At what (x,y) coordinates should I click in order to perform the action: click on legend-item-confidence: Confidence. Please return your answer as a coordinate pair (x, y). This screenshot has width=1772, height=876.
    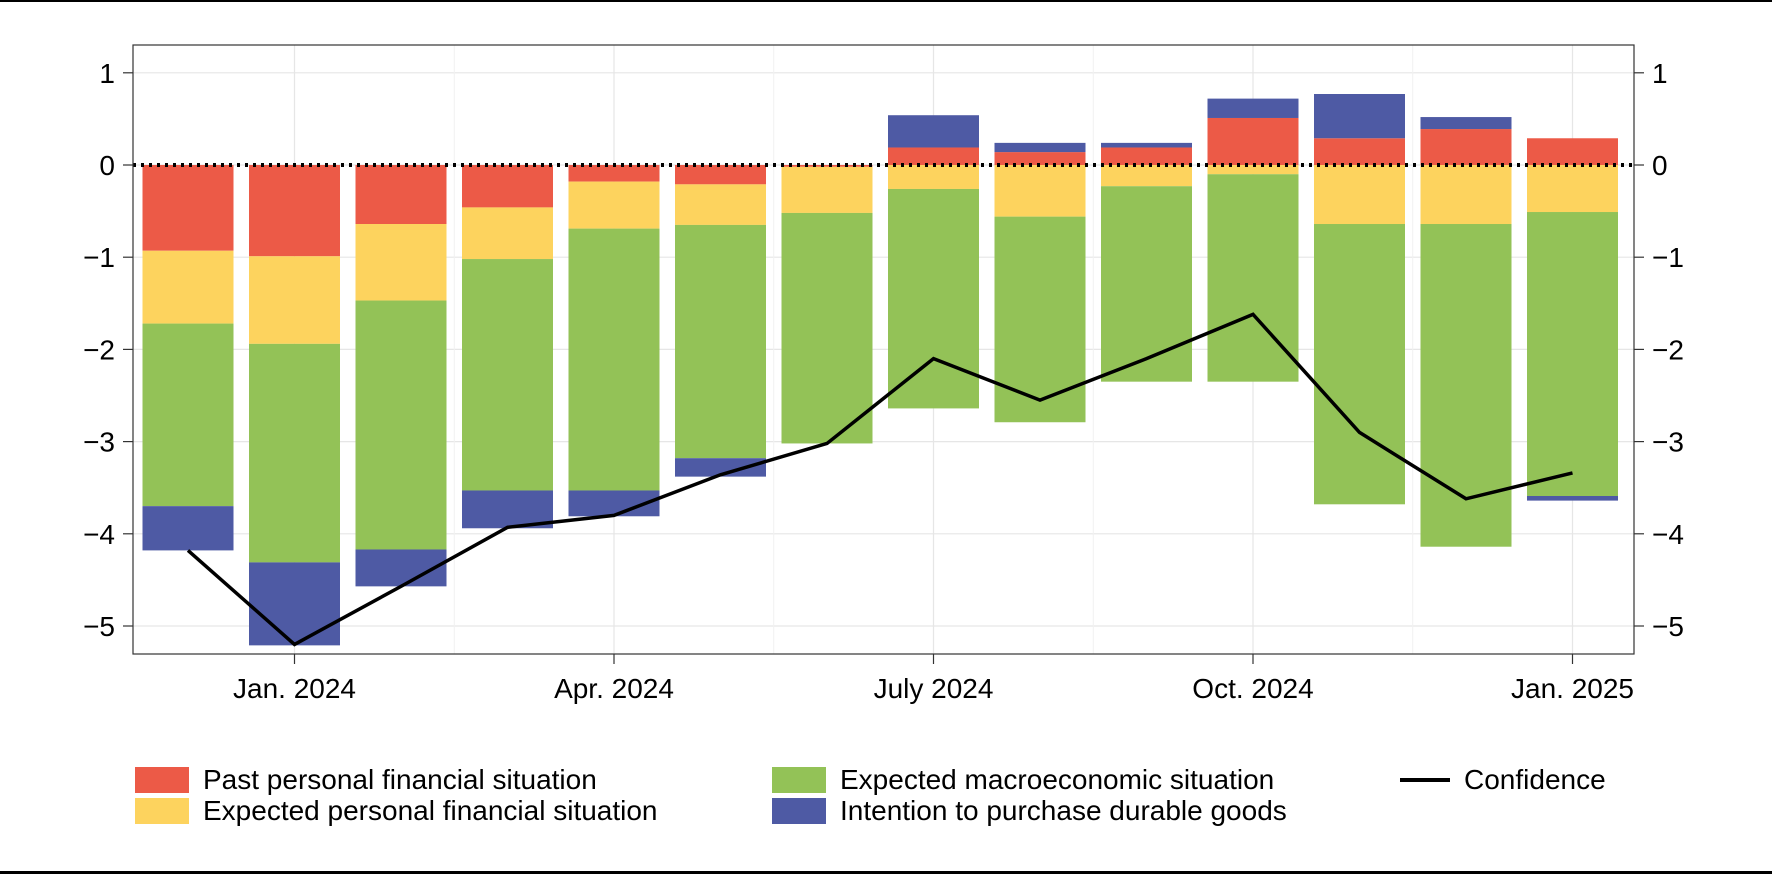
    Looking at the image, I should click on (1503, 779).